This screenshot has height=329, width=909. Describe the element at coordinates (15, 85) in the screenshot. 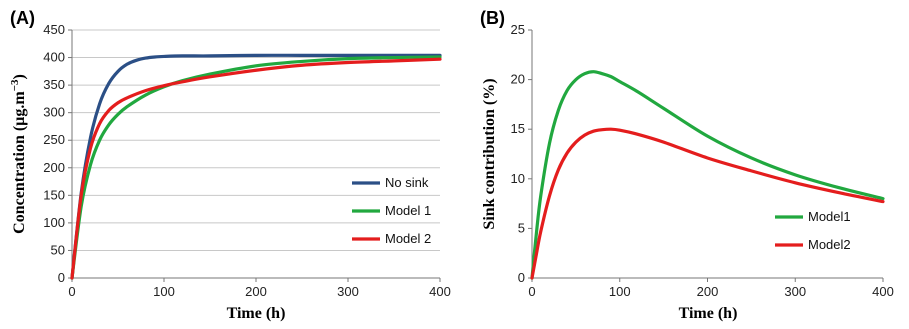

I see `y-axis-title-a-sup: −3` at that location.